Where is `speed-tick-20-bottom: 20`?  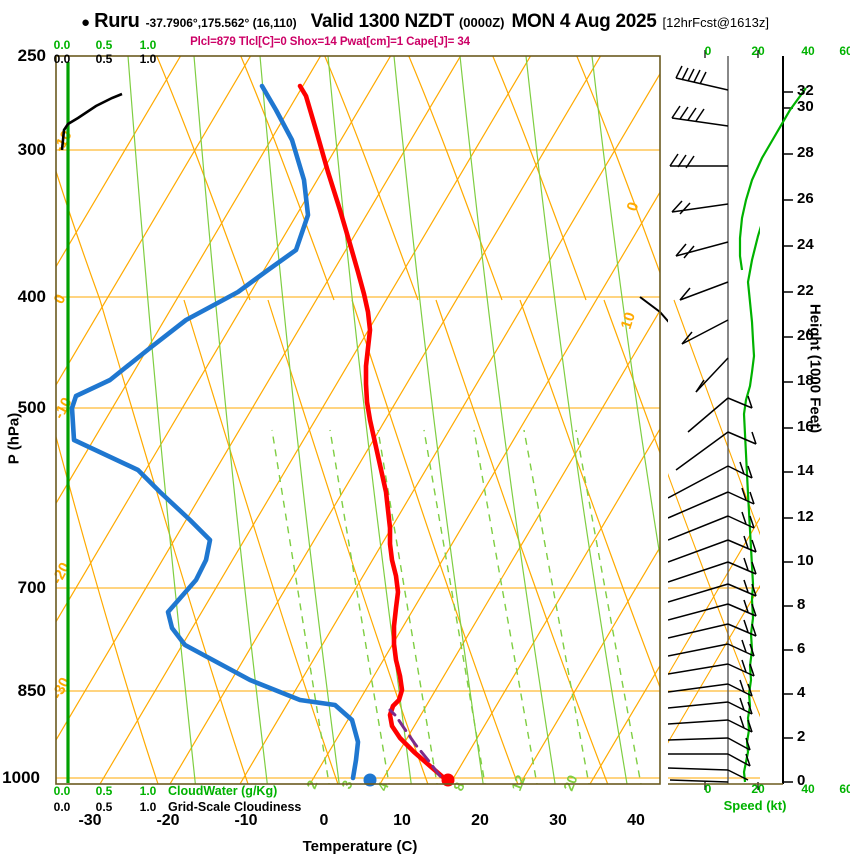
speed-tick-20-bottom: 20 is located at coordinates (758, 789).